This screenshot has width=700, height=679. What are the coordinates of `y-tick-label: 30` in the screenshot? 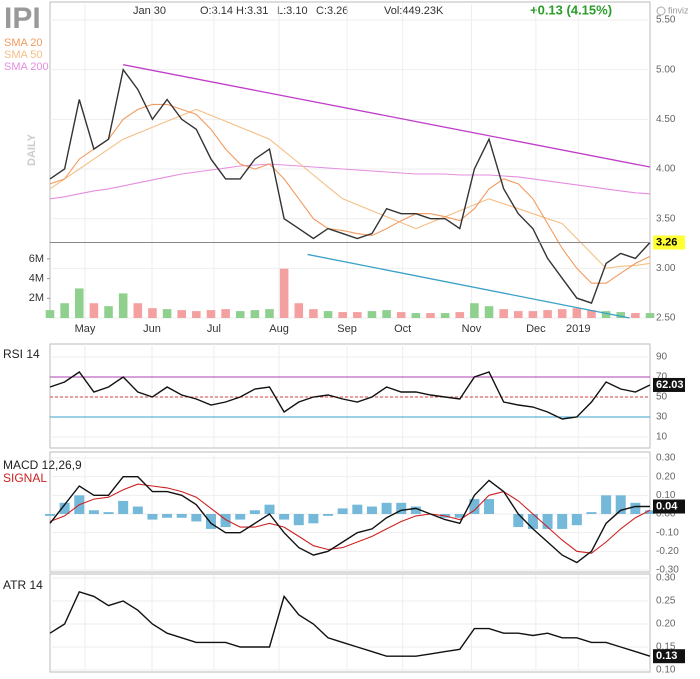 It's located at (662, 417).